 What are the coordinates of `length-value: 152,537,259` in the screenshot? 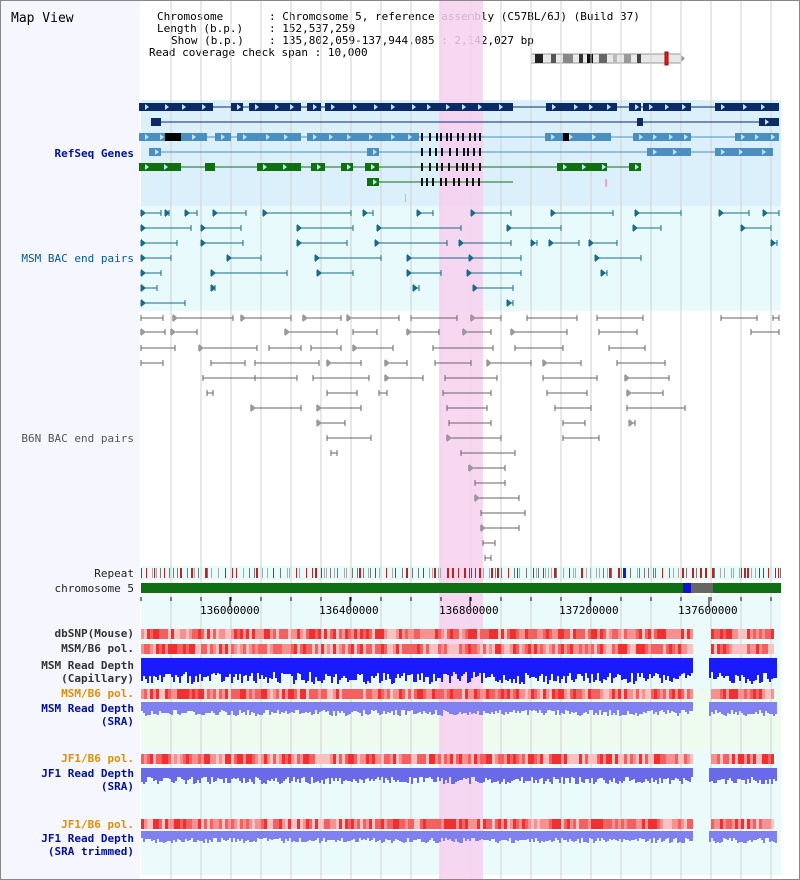 It's located at (319, 28).